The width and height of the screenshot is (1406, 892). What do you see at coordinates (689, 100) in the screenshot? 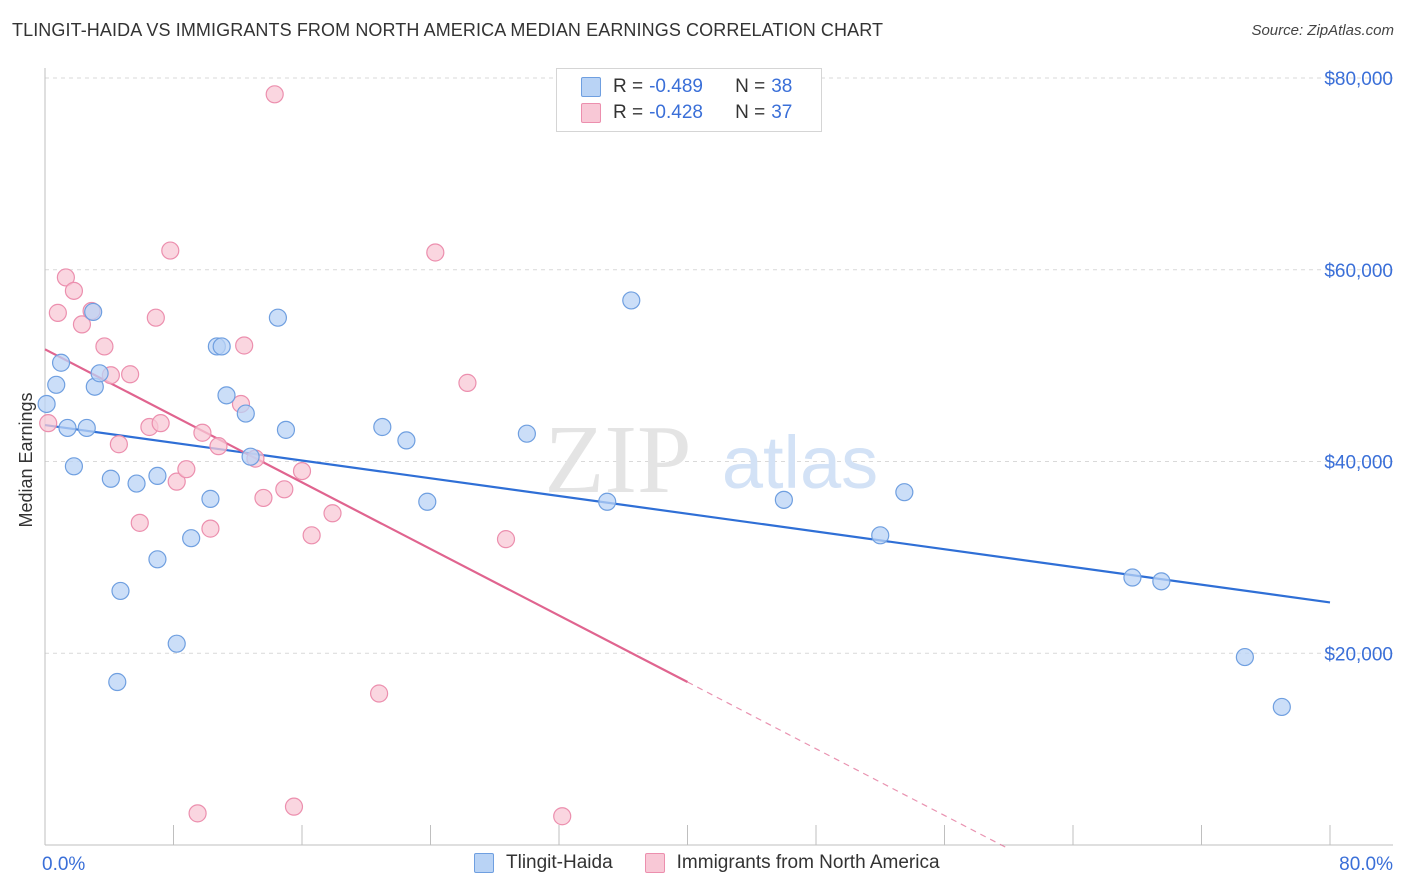
I see `stats-legend: R = -0.489 N = 38 R = -0.428 N = 37` at bounding box center [689, 100].